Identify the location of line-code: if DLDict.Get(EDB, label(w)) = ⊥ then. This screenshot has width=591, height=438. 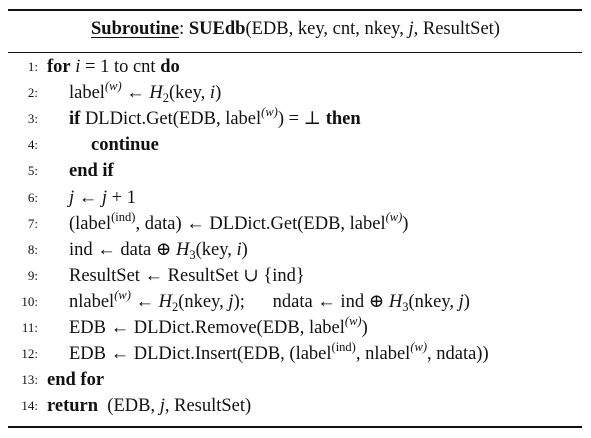
(215, 119).